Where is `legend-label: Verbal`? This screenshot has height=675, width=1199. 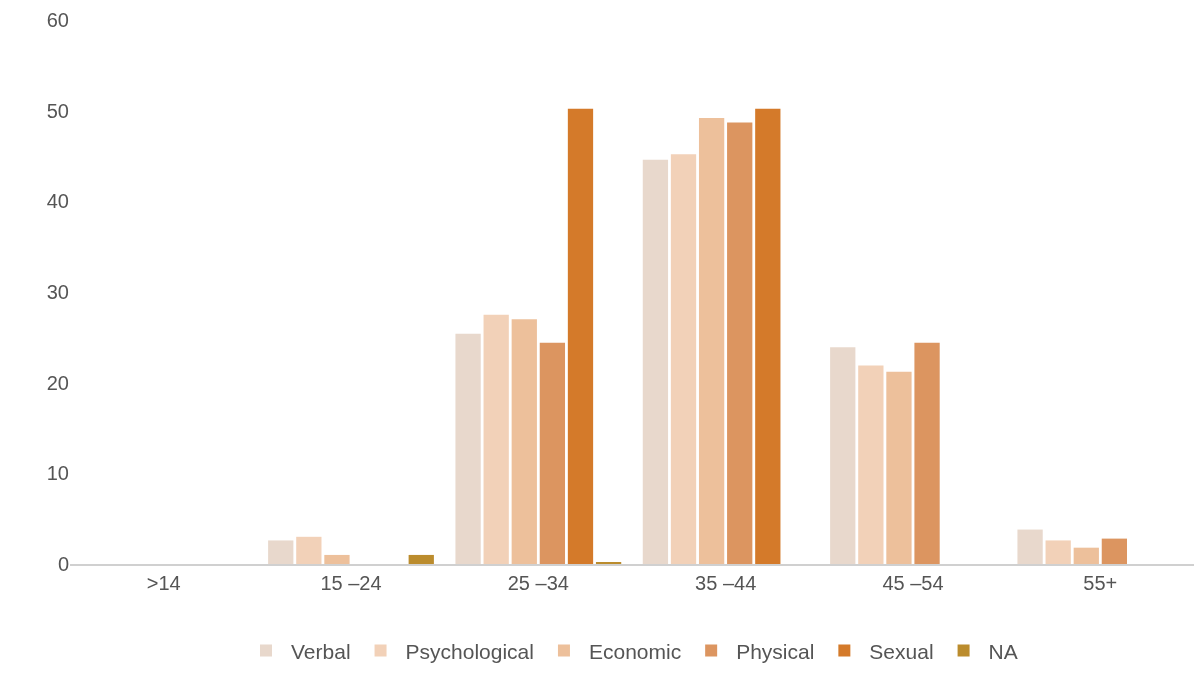
legend-label: Verbal is located at coordinates (321, 651).